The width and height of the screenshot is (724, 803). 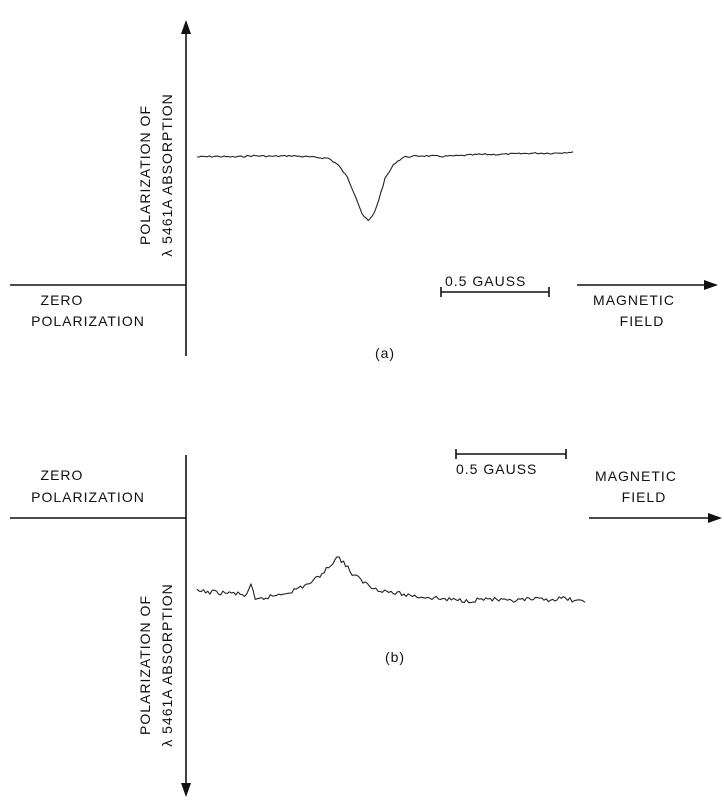 I want to click on panel-a-zero-label-line2: POLARIZATION, so click(x=88, y=321).